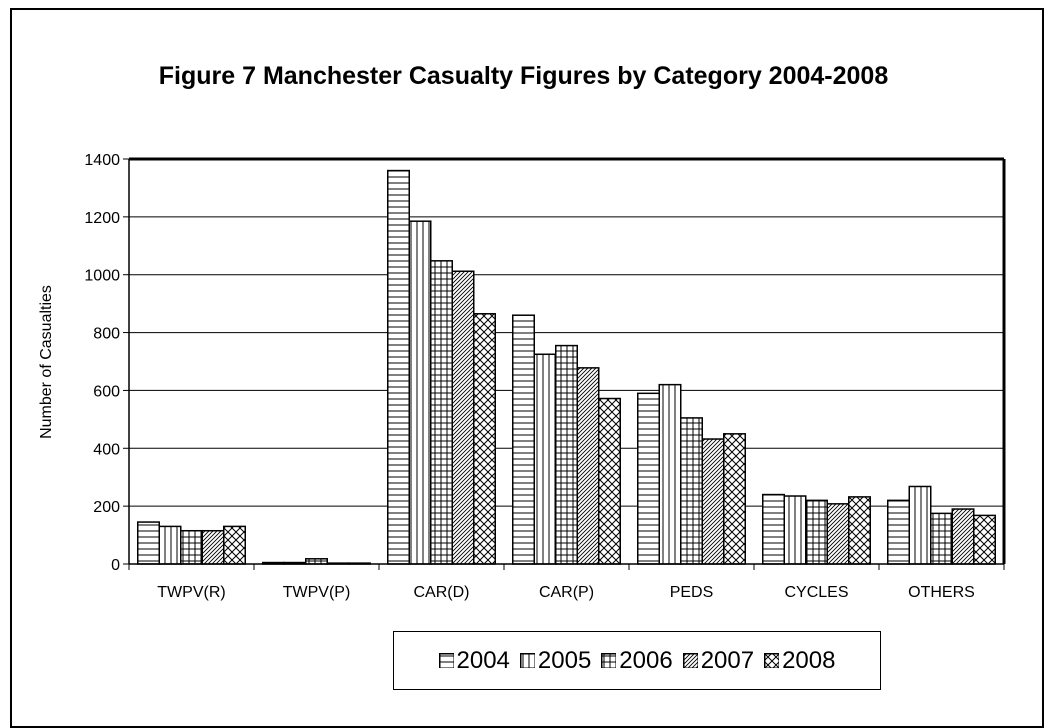 The image size is (1047, 728). What do you see at coordinates (566, 592) in the screenshot?
I see `x-tick-label: CAR(P)` at bounding box center [566, 592].